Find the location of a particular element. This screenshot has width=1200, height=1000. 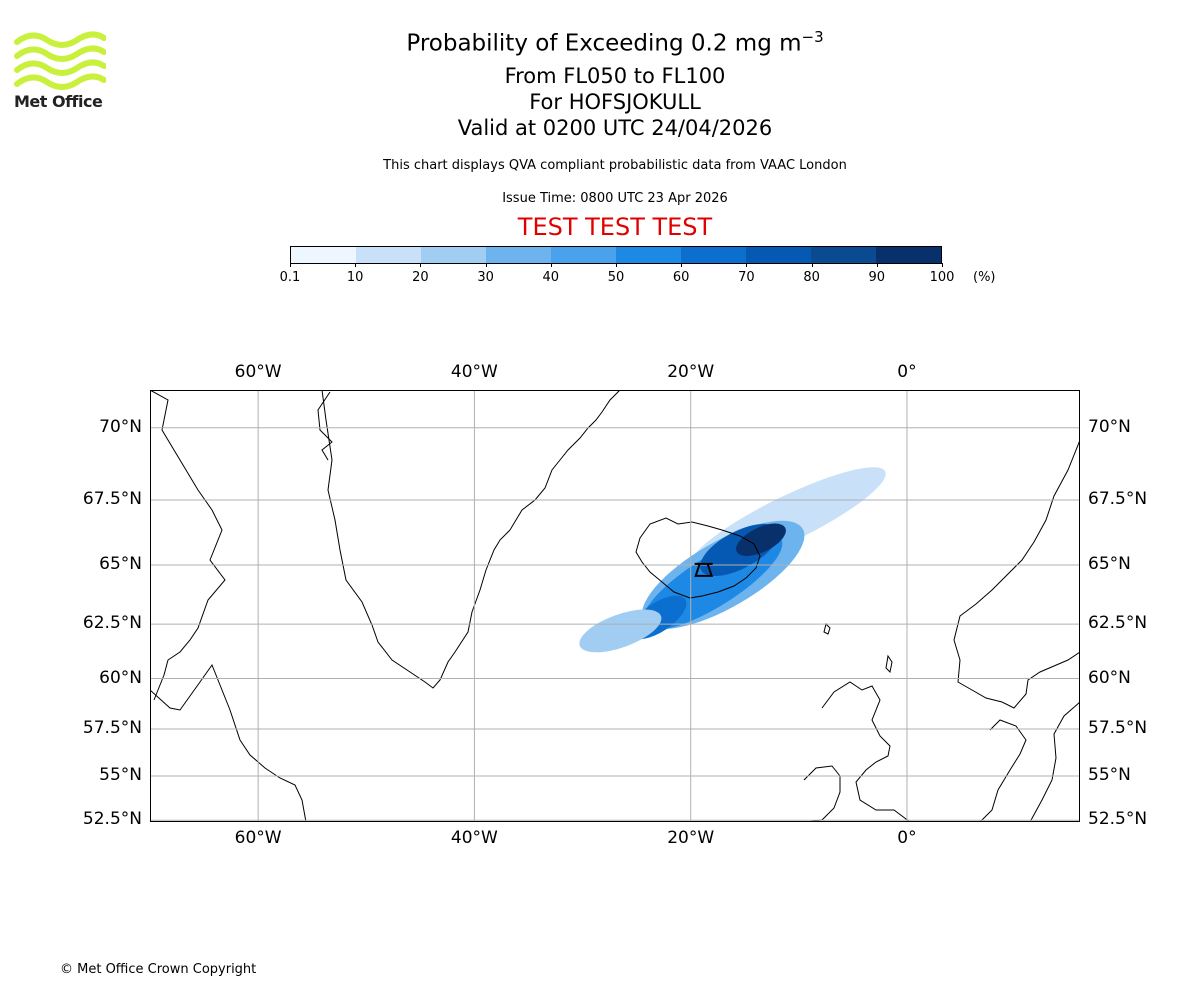

colorbar-unit: (%) is located at coordinates (984, 277).